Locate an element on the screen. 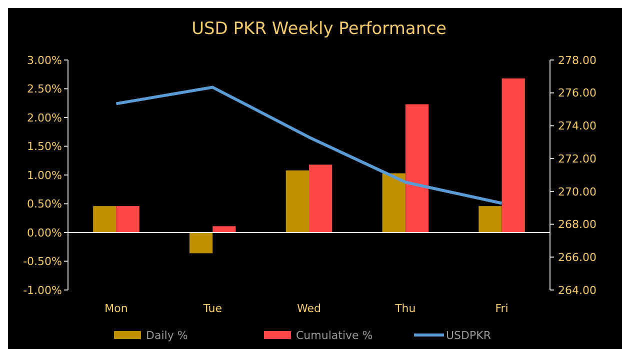 This screenshot has width=622, height=349. y2-tick-label: 276.00 is located at coordinates (577, 93).